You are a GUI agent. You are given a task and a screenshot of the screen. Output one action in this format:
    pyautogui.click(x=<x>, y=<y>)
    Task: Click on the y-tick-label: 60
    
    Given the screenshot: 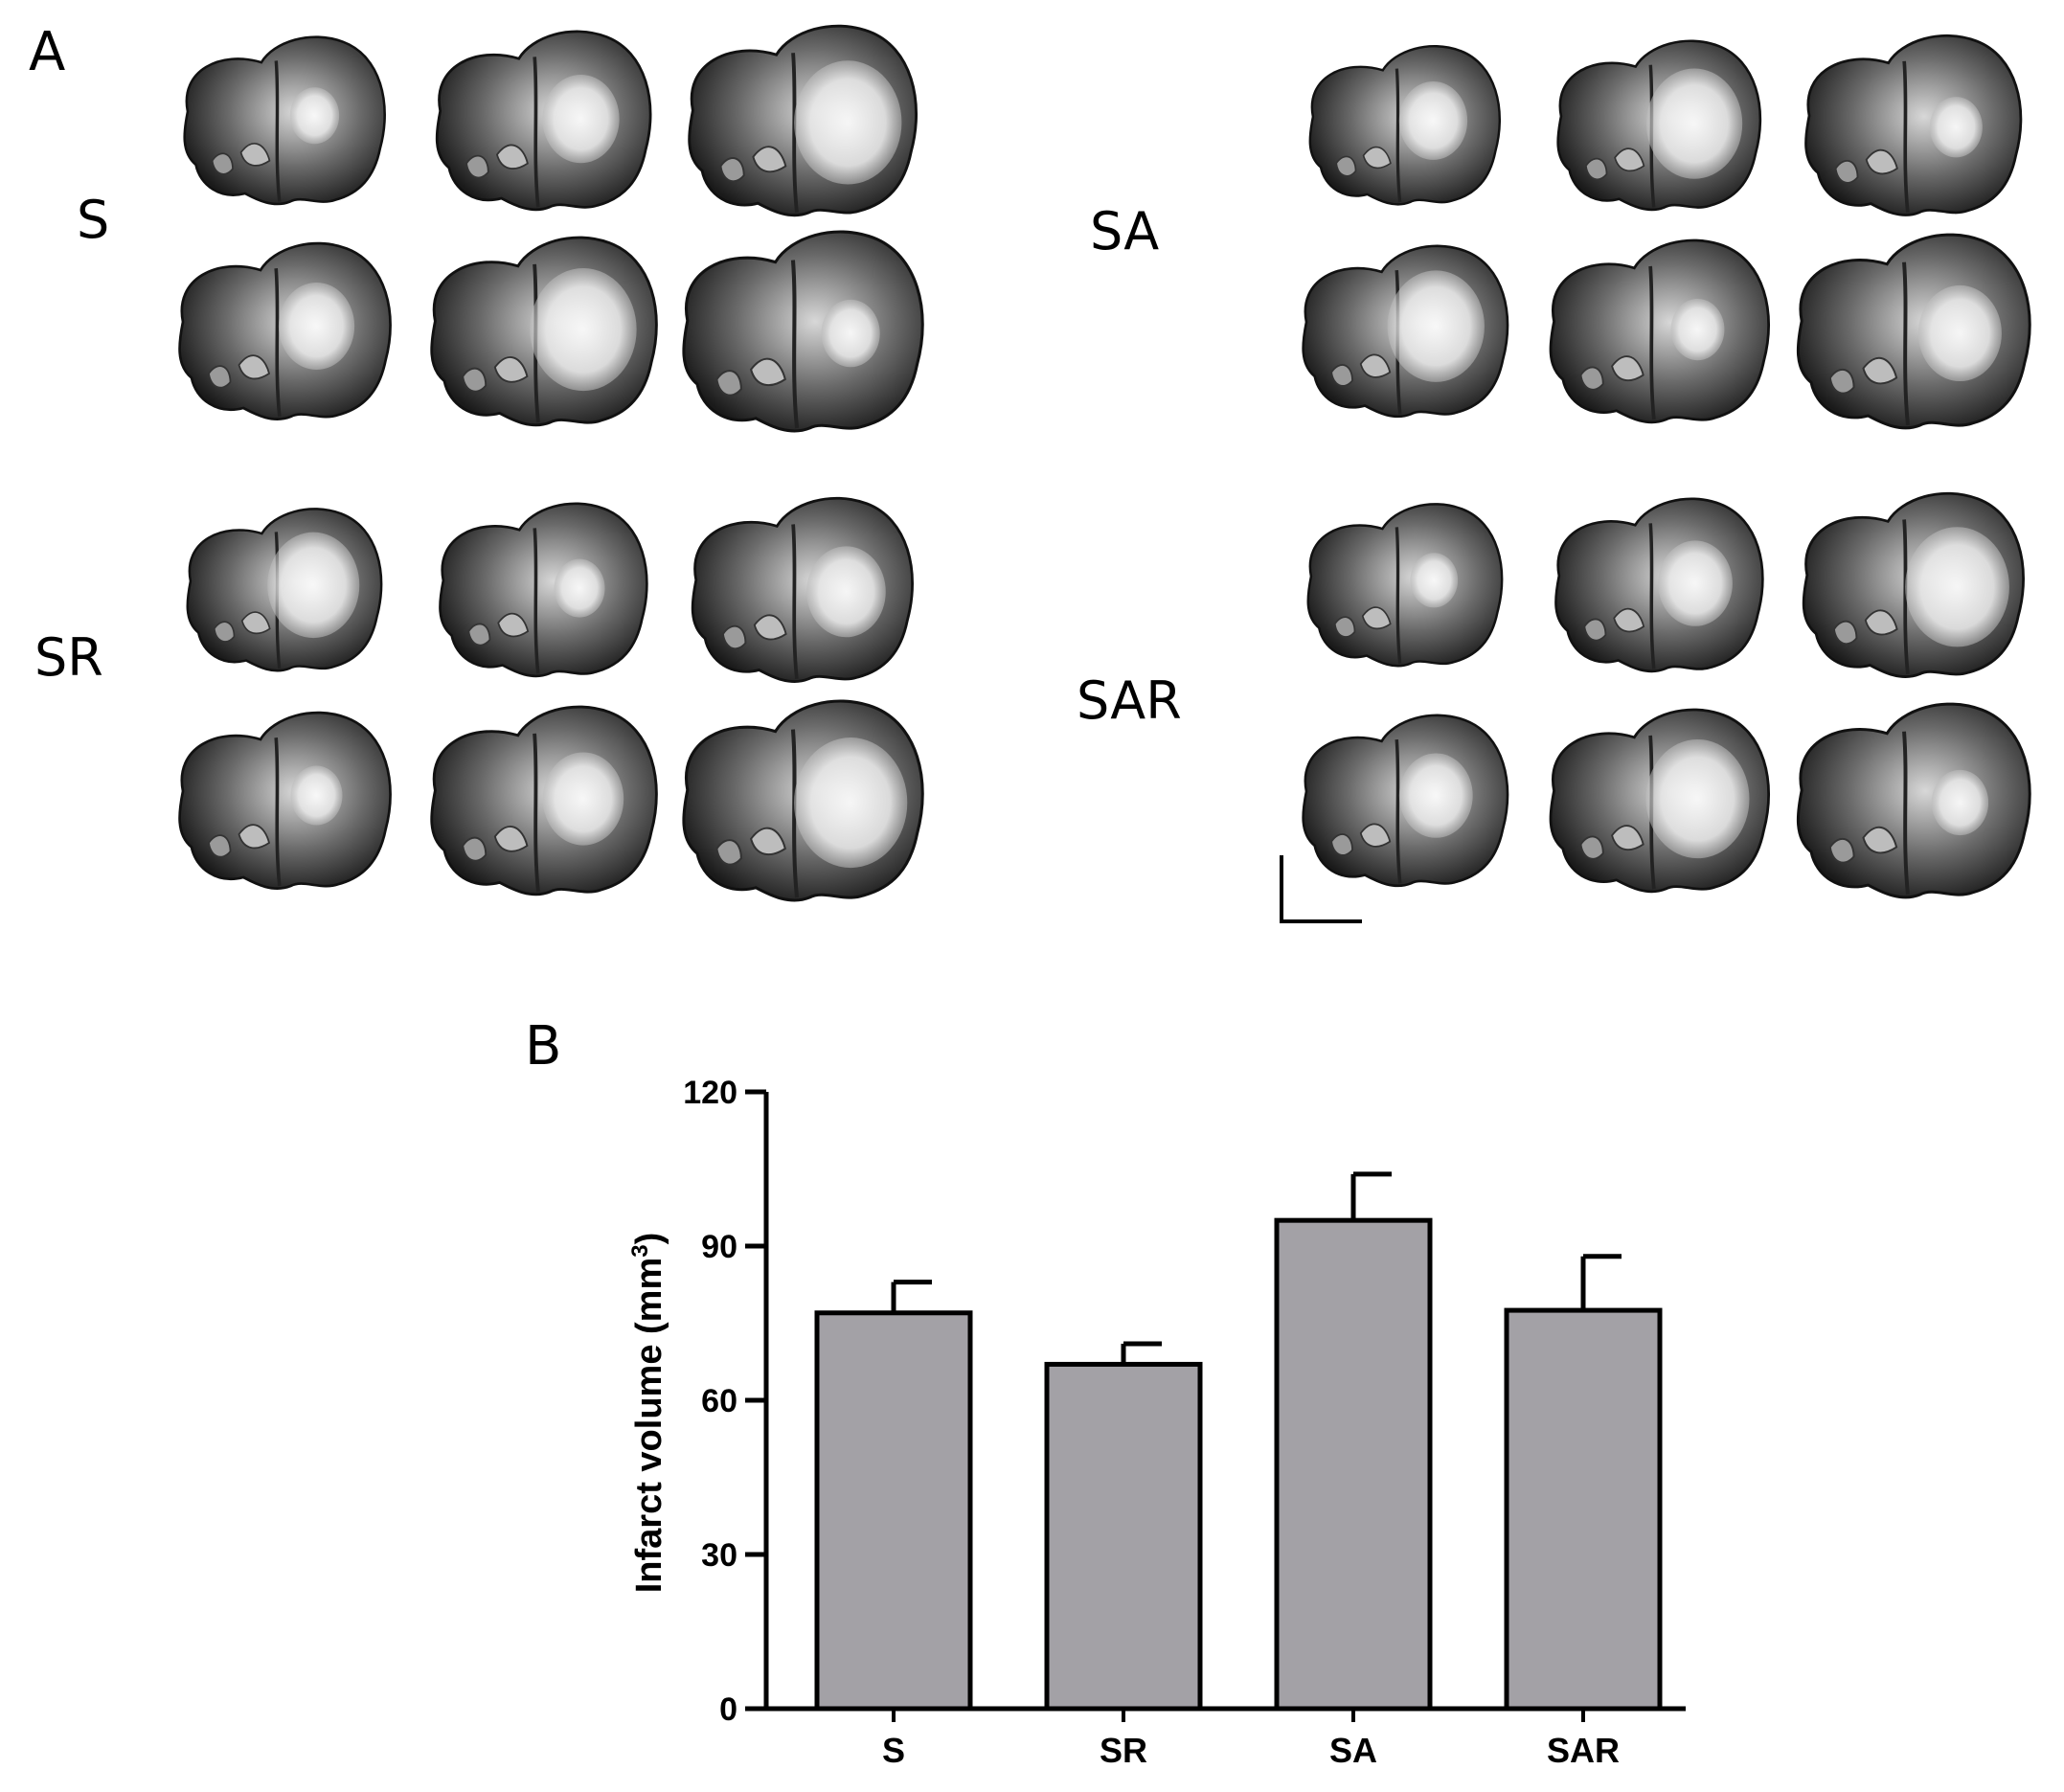 What is the action you would take?
    pyautogui.click(x=719, y=1401)
    